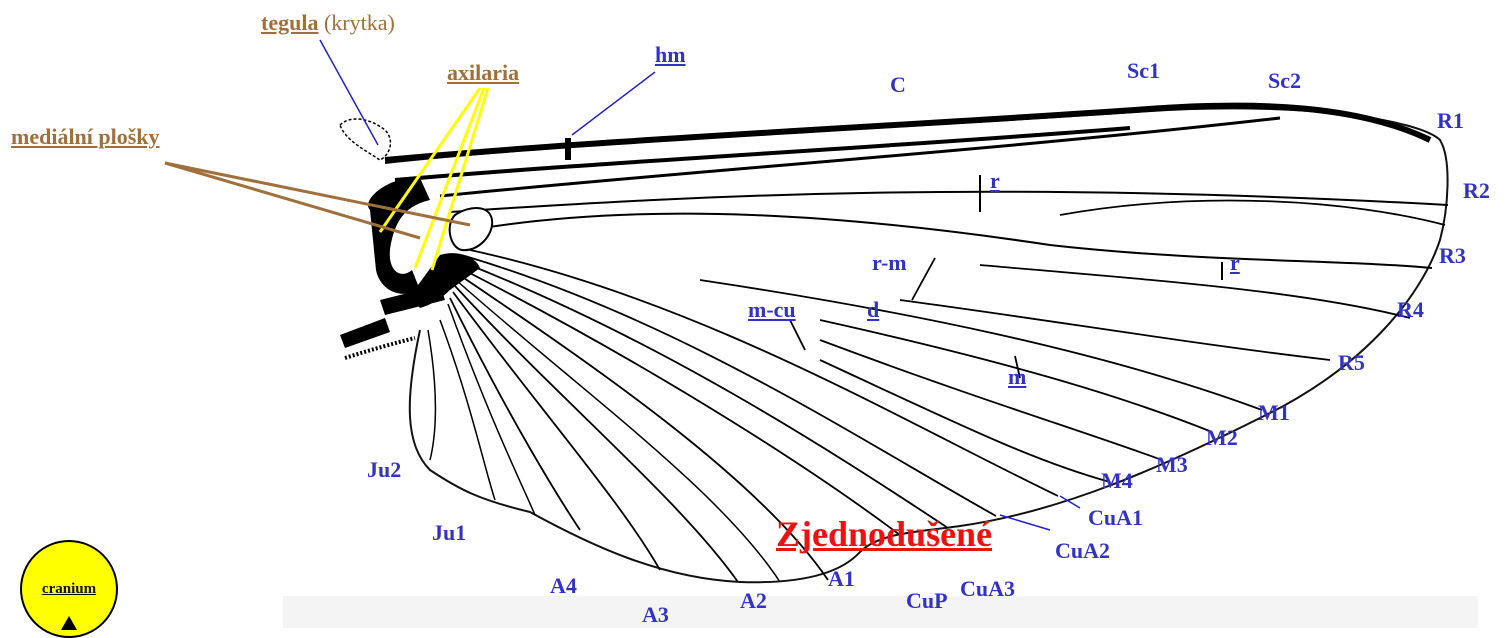  What do you see at coordinates (1017, 367) in the screenshot?
I see `crossvein-m` at bounding box center [1017, 367].